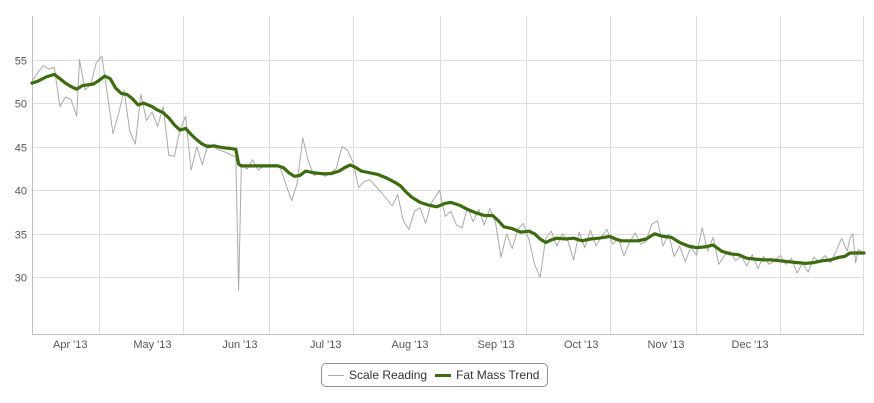 This screenshot has height=403, width=874. What do you see at coordinates (152, 345) in the screenshot?
I see `x-tick-label: May '13` at bounding box center [152, 345].